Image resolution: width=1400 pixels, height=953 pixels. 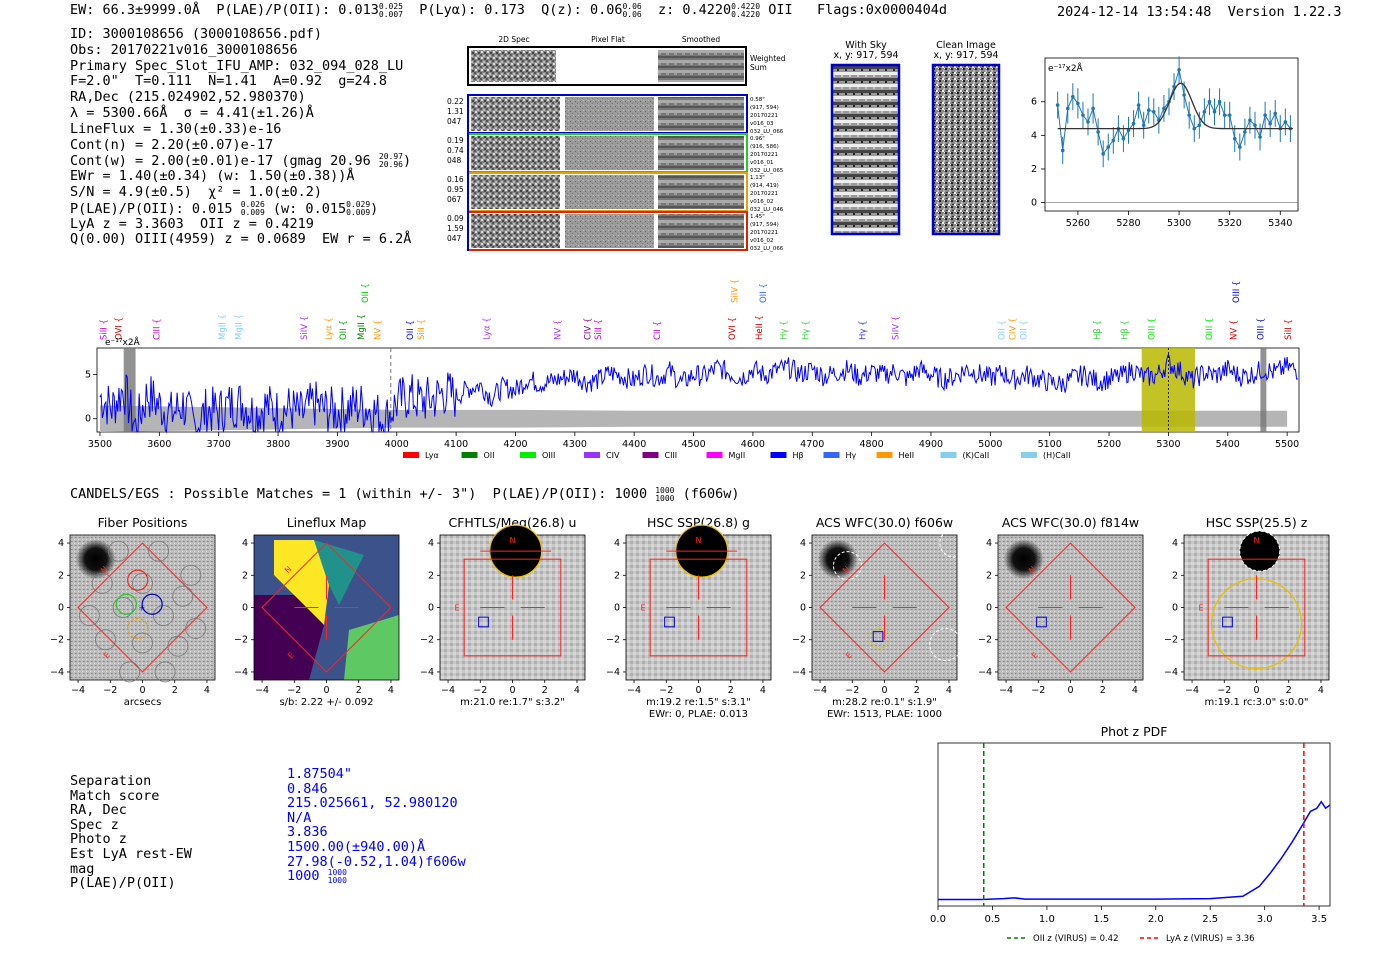 I want to click on image-panel-title: HSC SSP(25.5) z, so click(x=1257, y=522).